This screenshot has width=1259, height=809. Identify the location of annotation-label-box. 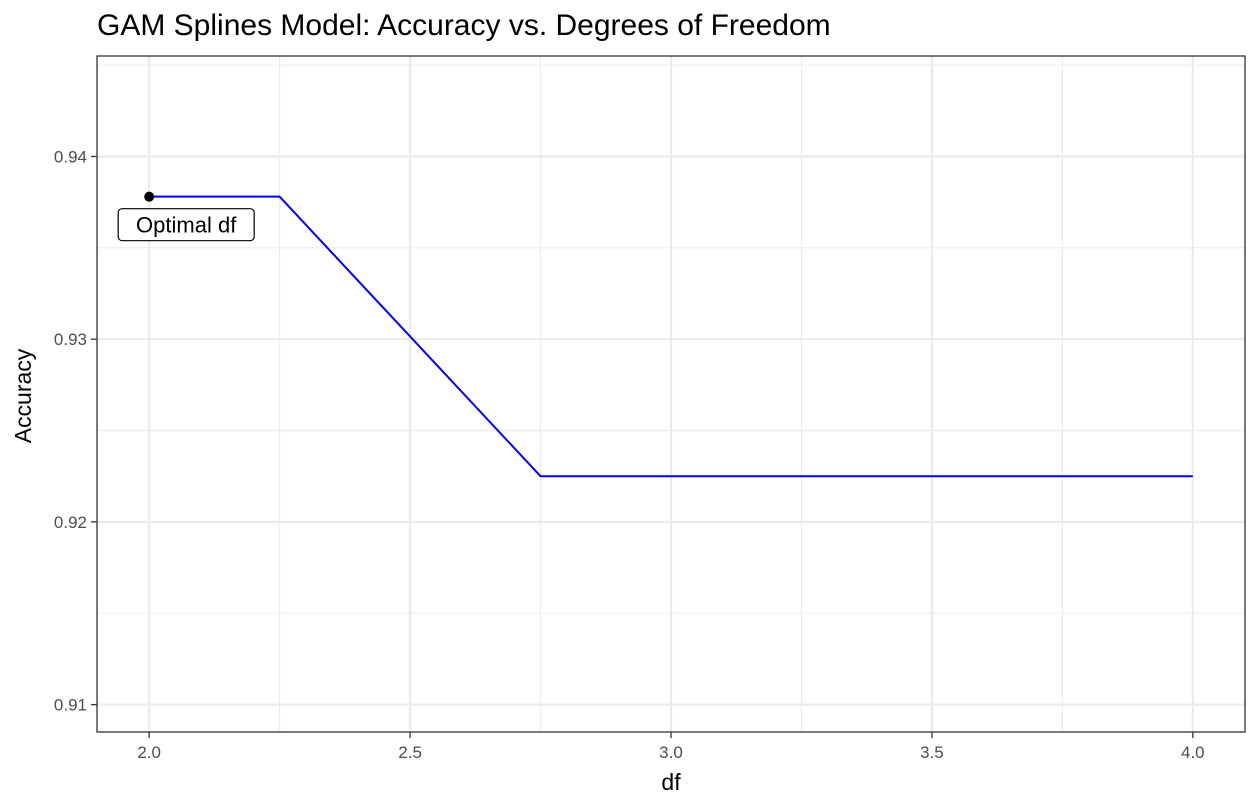
(186, 225).